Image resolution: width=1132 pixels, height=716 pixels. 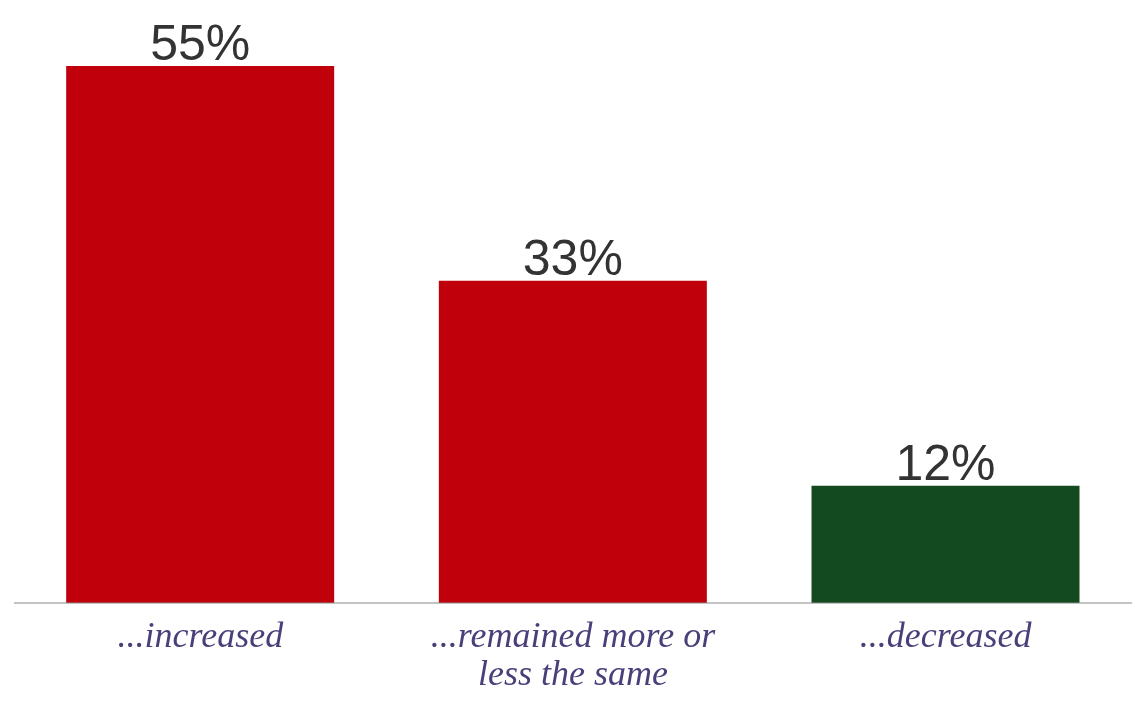 What do you see at coordinates (572, 257) in the screenshot?
I see `data-label: 33%` at bounding box center [572, 257].